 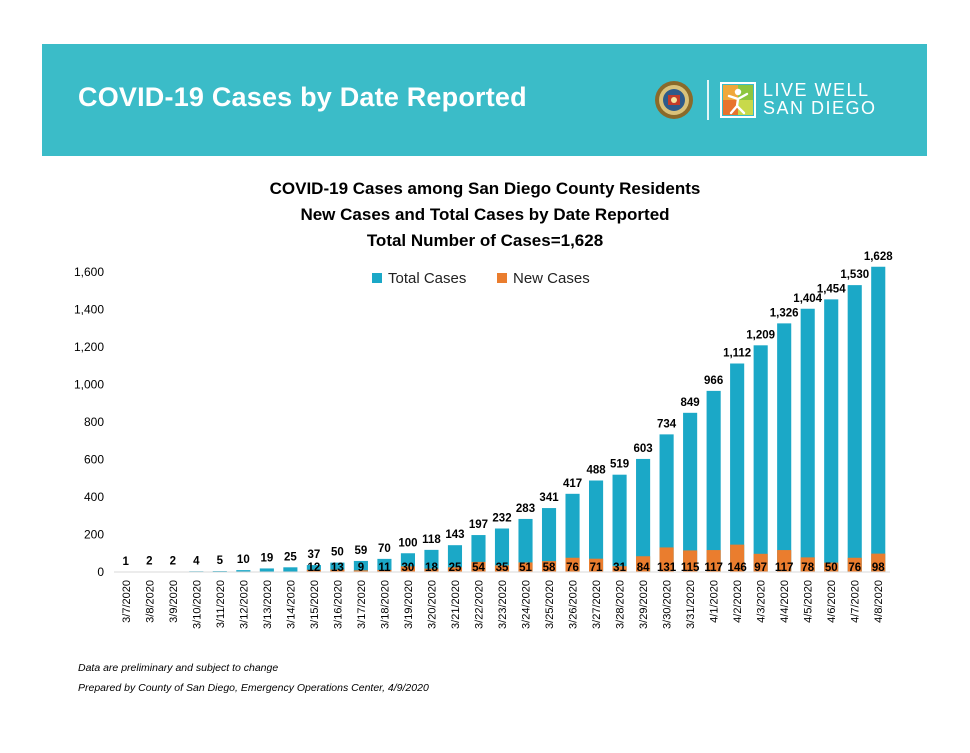 What do you see at coordinates (784, 313) in the screenshot?
I see `total-cases-data-label: 1,326` at bounding box center [784, 313].